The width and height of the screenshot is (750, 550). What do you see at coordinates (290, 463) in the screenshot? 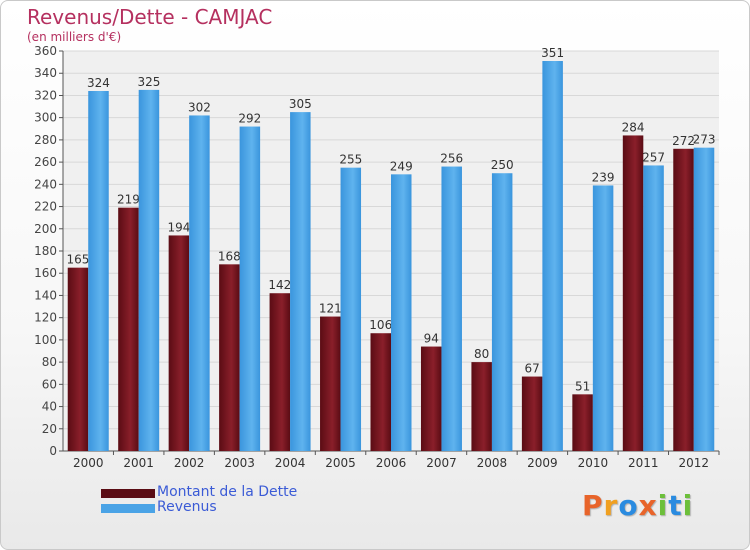
I see `x-tick-label: 2004` at bounding box center [290, 463].